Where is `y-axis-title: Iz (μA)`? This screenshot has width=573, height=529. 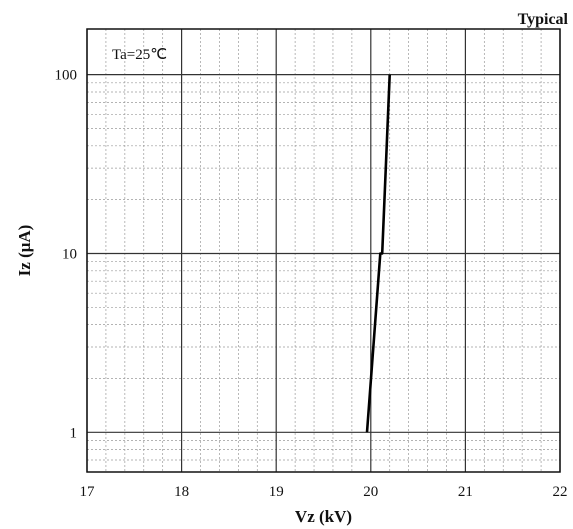 y-axis-title: Iz (μA) is located at coordinates (24, 251).